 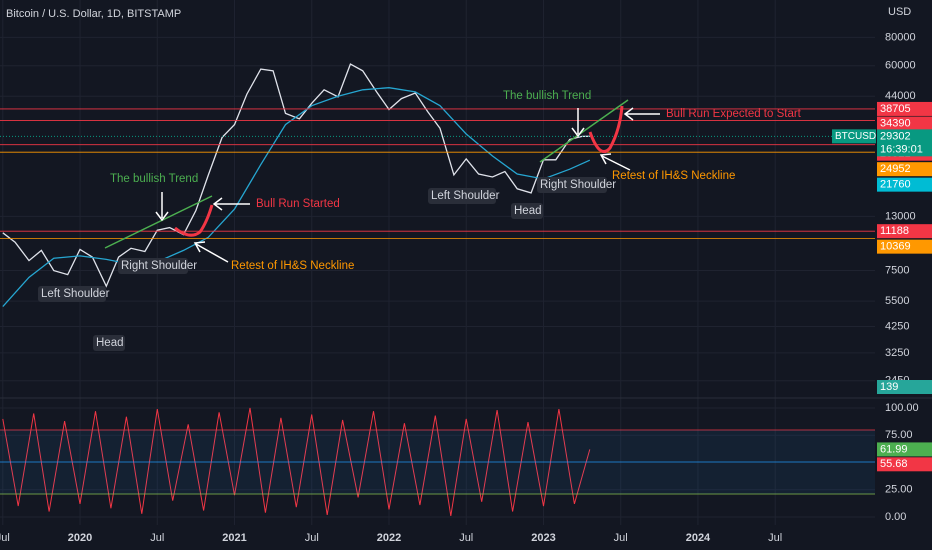 What do you see at coordinates (901, 149) in the screenshot?
I see `countdown: 16:39:01` at bounding box center [901, 149].